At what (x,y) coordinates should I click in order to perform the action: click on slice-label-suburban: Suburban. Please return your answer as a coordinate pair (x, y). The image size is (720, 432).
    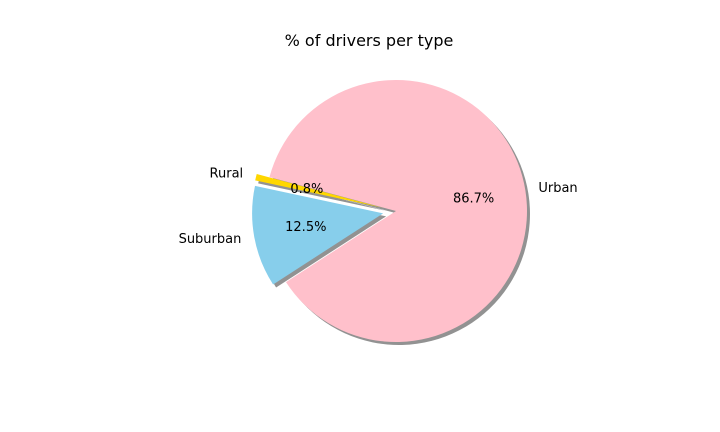
    Looking at the image, I should click on (210, 239).